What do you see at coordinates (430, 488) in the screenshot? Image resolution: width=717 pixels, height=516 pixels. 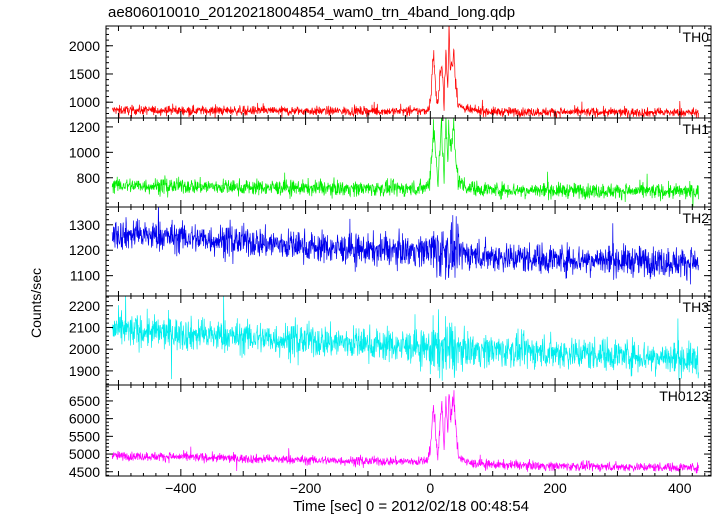 I see `x-tick-label: 0` at bounding box center [430, 488].